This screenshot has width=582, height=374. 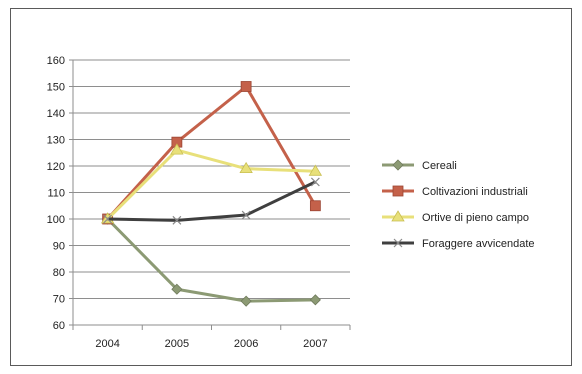 What do you see at coordinates (419, 165) in the screenshot?
I see `legend-item: Cereali` at bounding box center [419, 165].